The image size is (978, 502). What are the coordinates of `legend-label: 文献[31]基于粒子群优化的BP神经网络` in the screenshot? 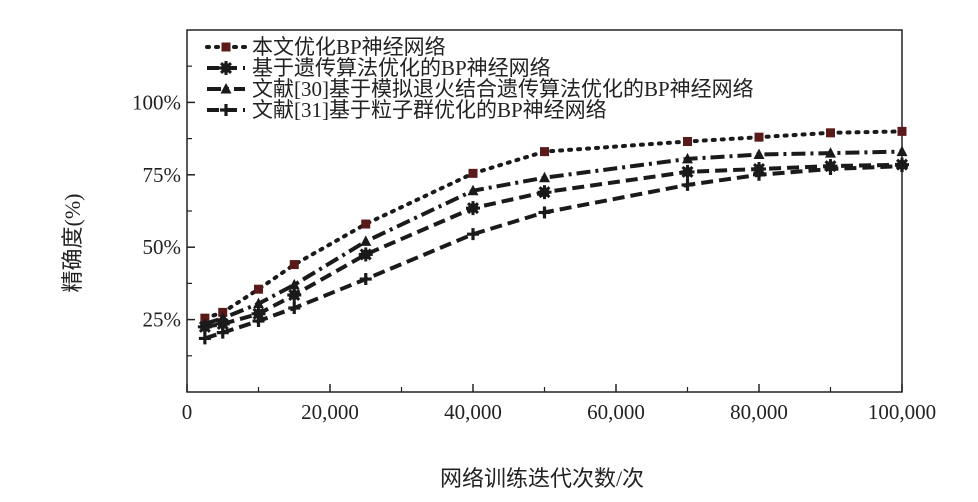 It's located at (429, 110).